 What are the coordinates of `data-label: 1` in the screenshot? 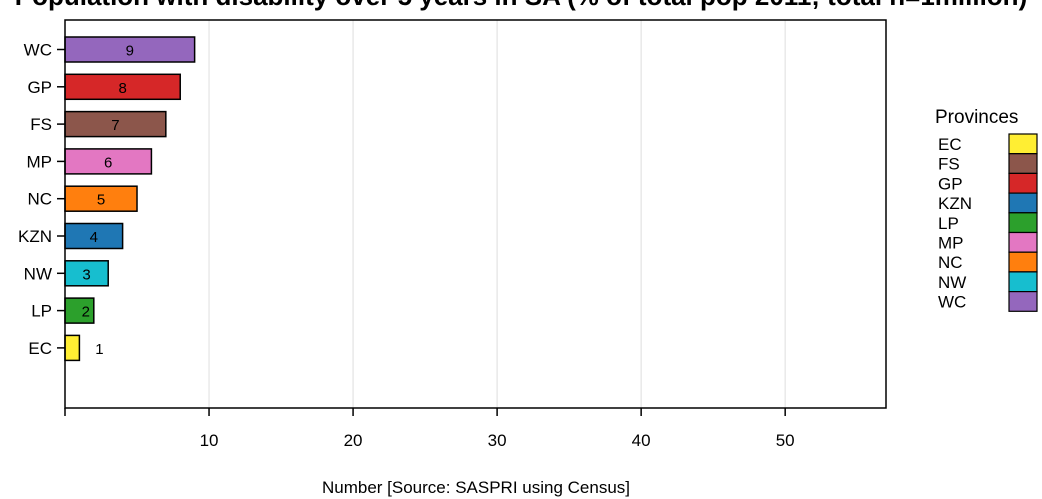 It's located at (99, 349).